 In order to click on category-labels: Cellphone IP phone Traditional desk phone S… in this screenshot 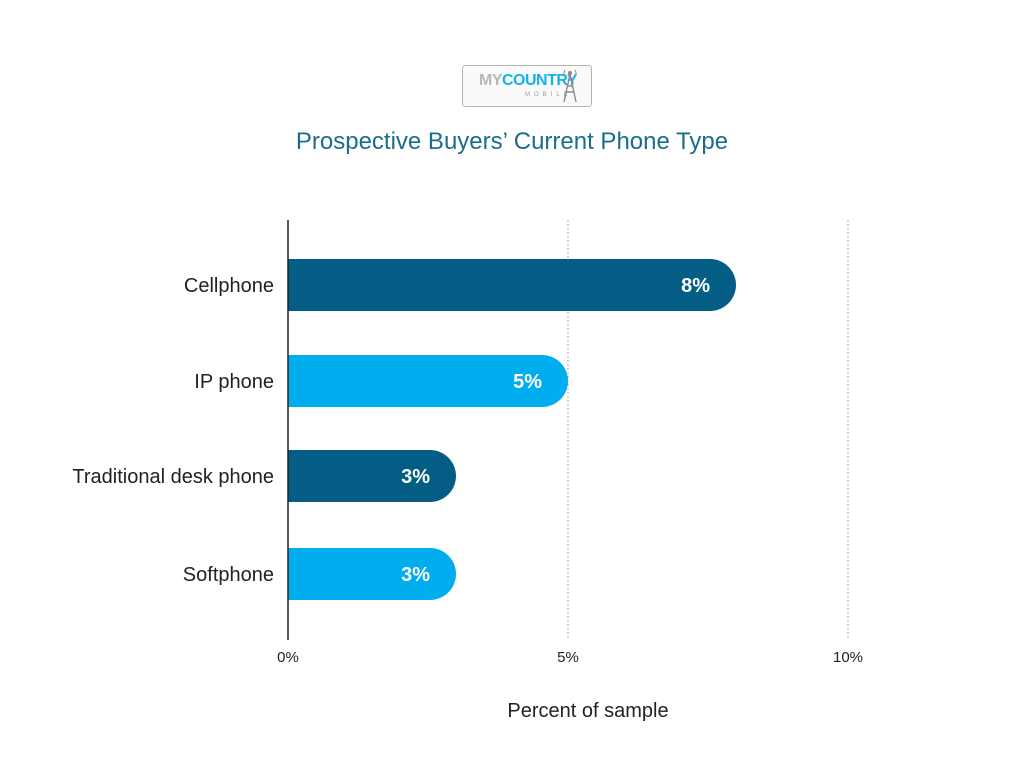, I will do `click(173, 430)`.